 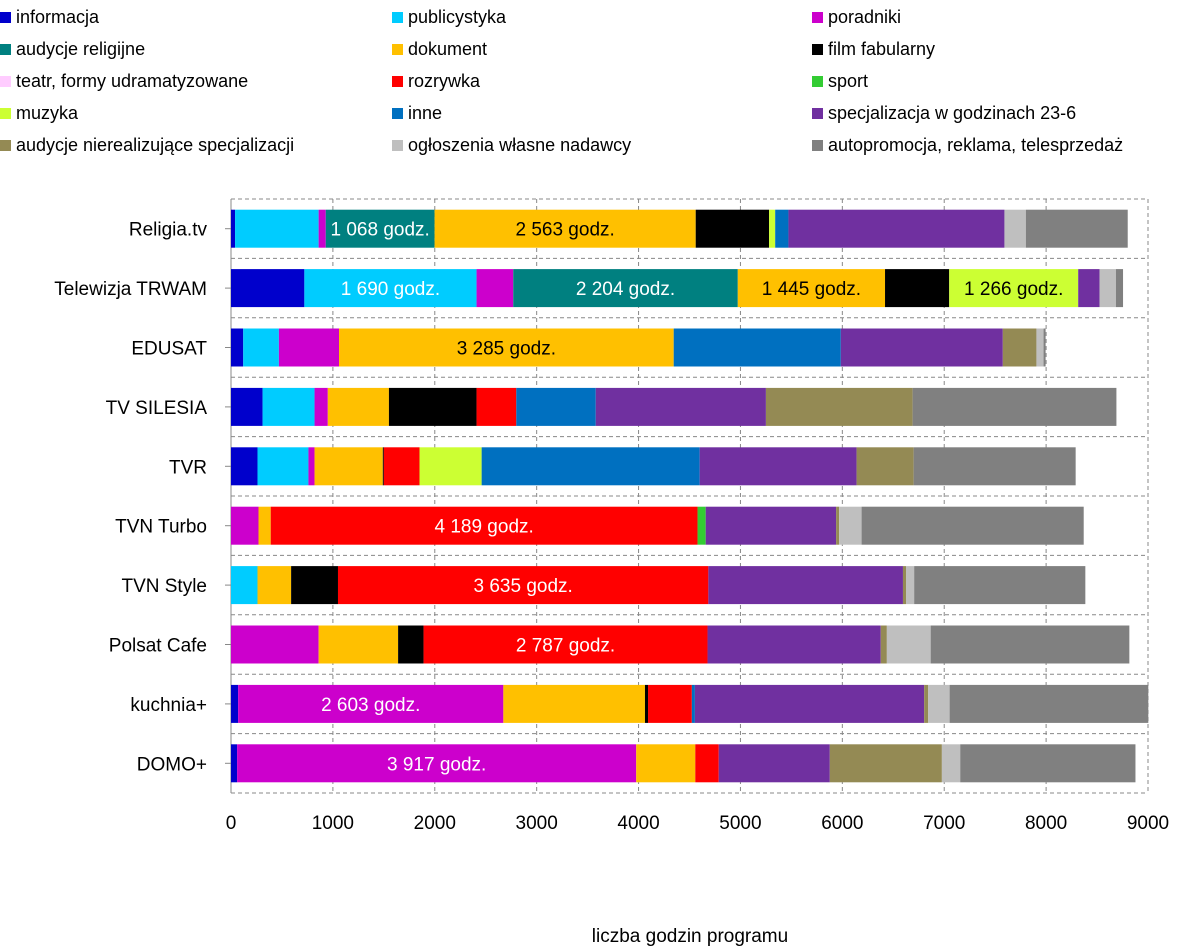 What do you see at coordinates (537, 823) in the screenshot?
I see `x-tick-label: 3000` at bounding box center [537, 823].